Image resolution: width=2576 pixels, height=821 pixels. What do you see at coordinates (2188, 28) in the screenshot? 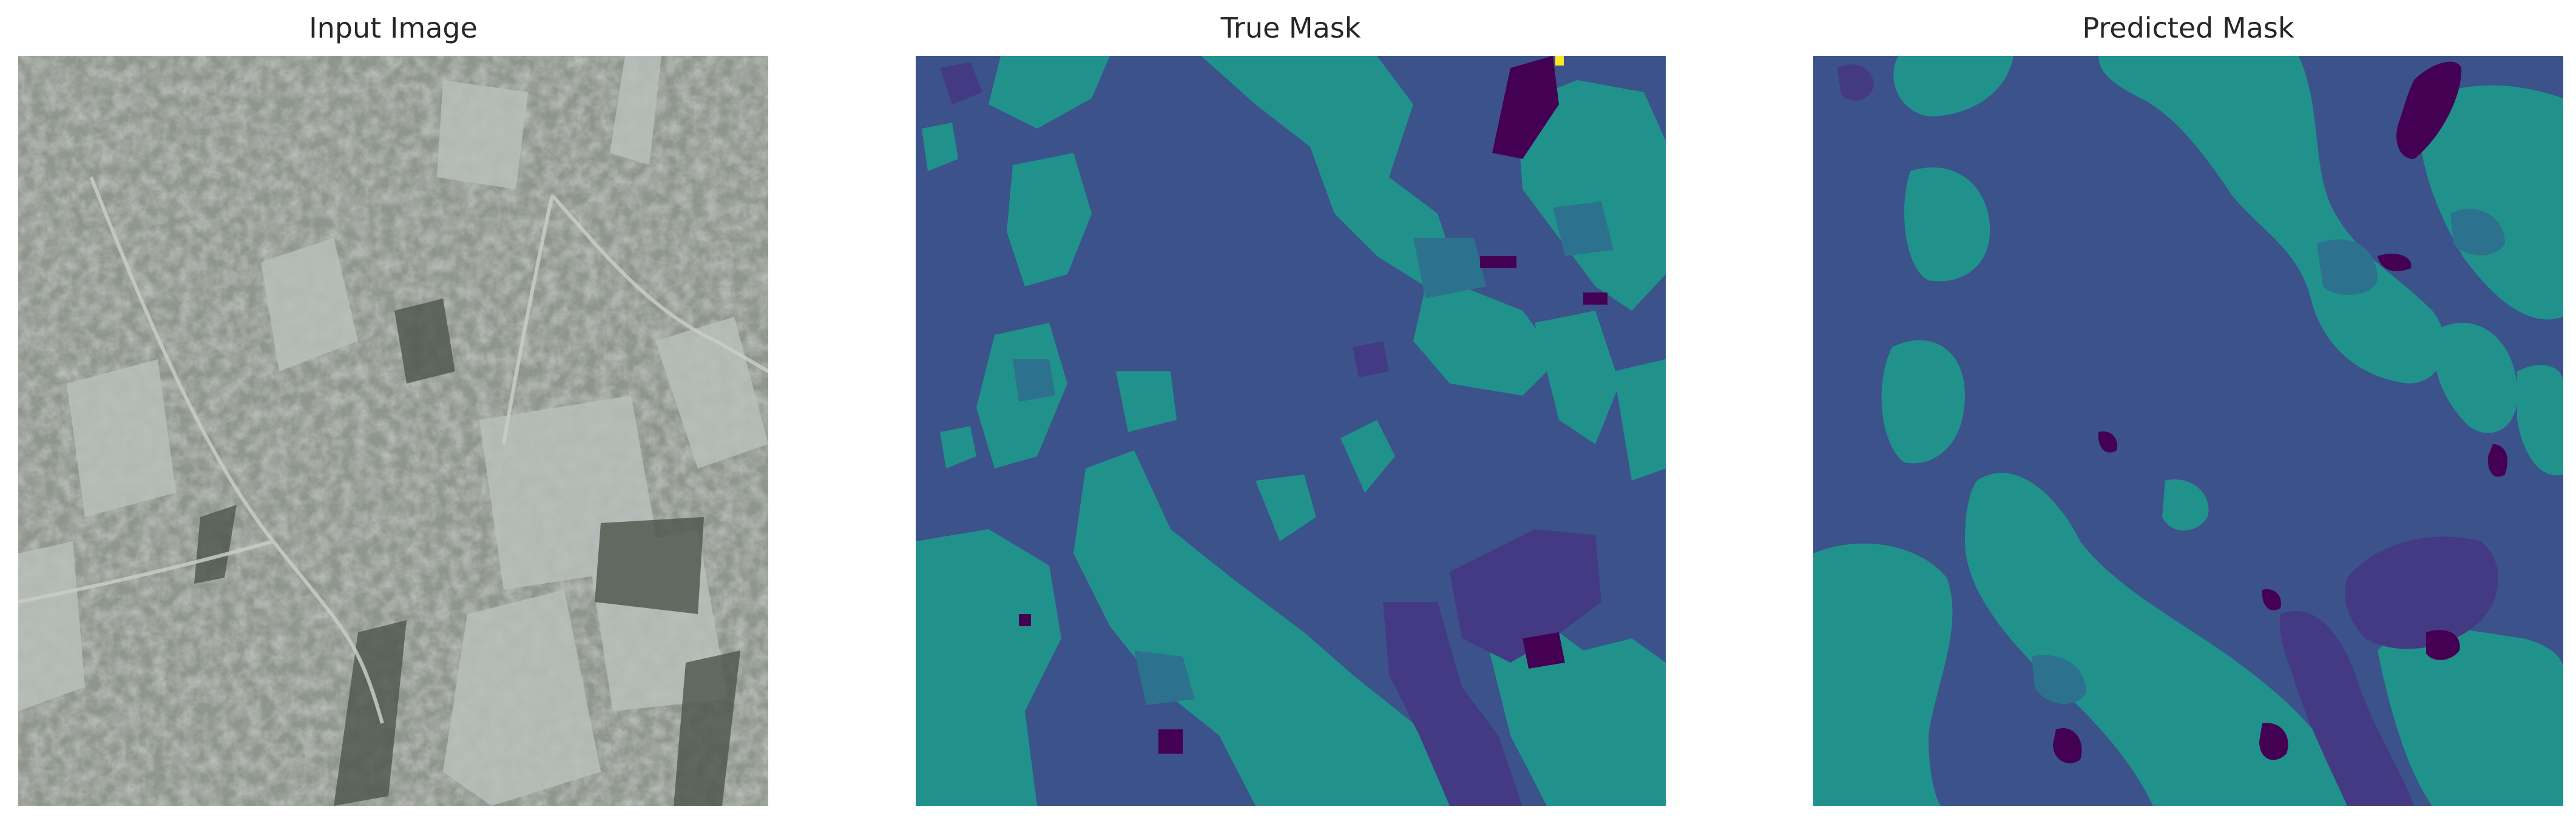
I see `predicted-mask-title: Predicted Mask` at bounding box center [2188, 28].